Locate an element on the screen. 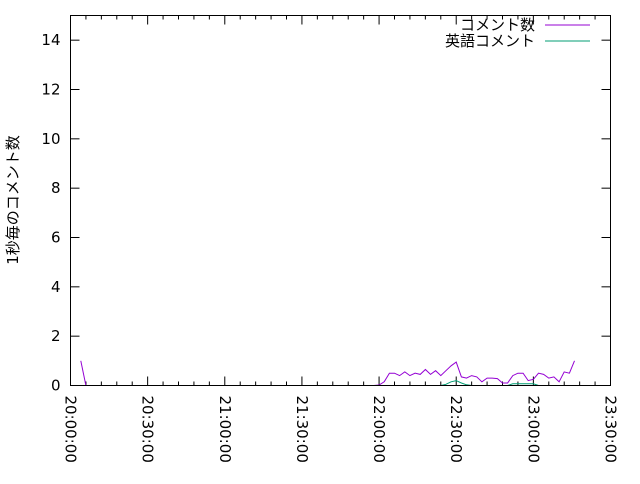 The width and height of the screenshot is (640, 484). y-tick-label: 2 is located at coordinates (56, 336).